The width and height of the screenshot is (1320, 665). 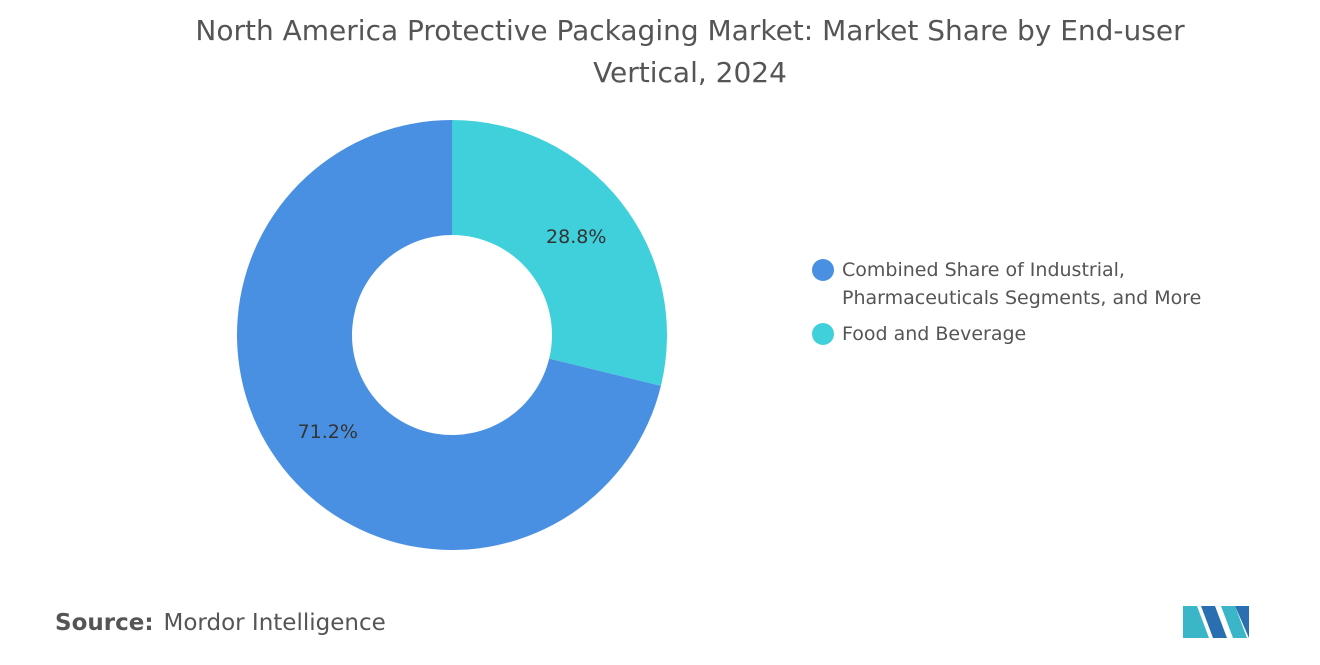 I want to click on data-label: 28.8%, so click(x=576, y=237).